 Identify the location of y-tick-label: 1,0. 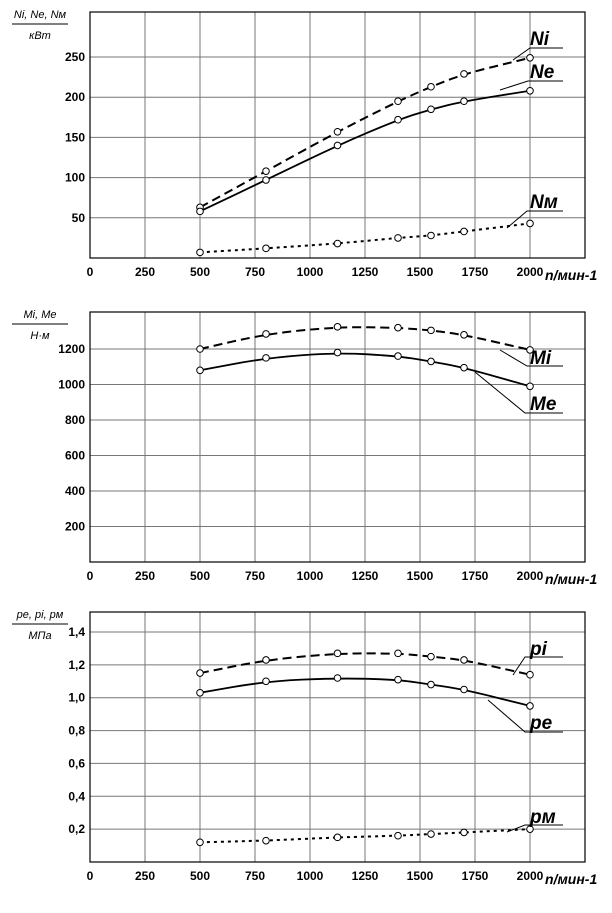
(76, 698).